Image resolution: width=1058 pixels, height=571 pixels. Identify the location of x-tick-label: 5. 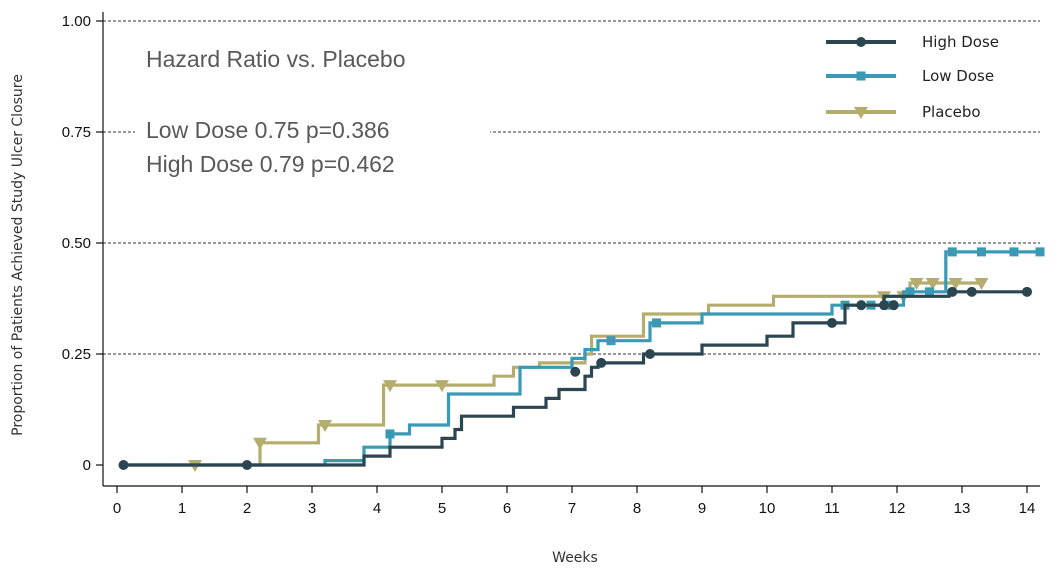
(442, 508).